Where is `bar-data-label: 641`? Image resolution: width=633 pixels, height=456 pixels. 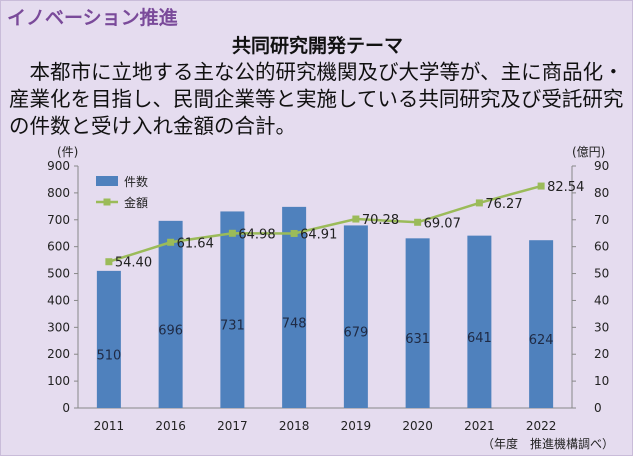
bar-data-label: 641 is located at coordinates (479, 338).